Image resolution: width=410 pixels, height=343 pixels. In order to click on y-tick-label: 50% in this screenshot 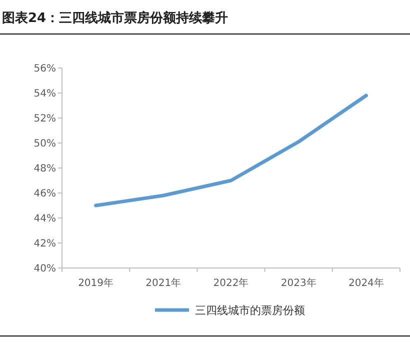, I will do `click(45, 144)`.